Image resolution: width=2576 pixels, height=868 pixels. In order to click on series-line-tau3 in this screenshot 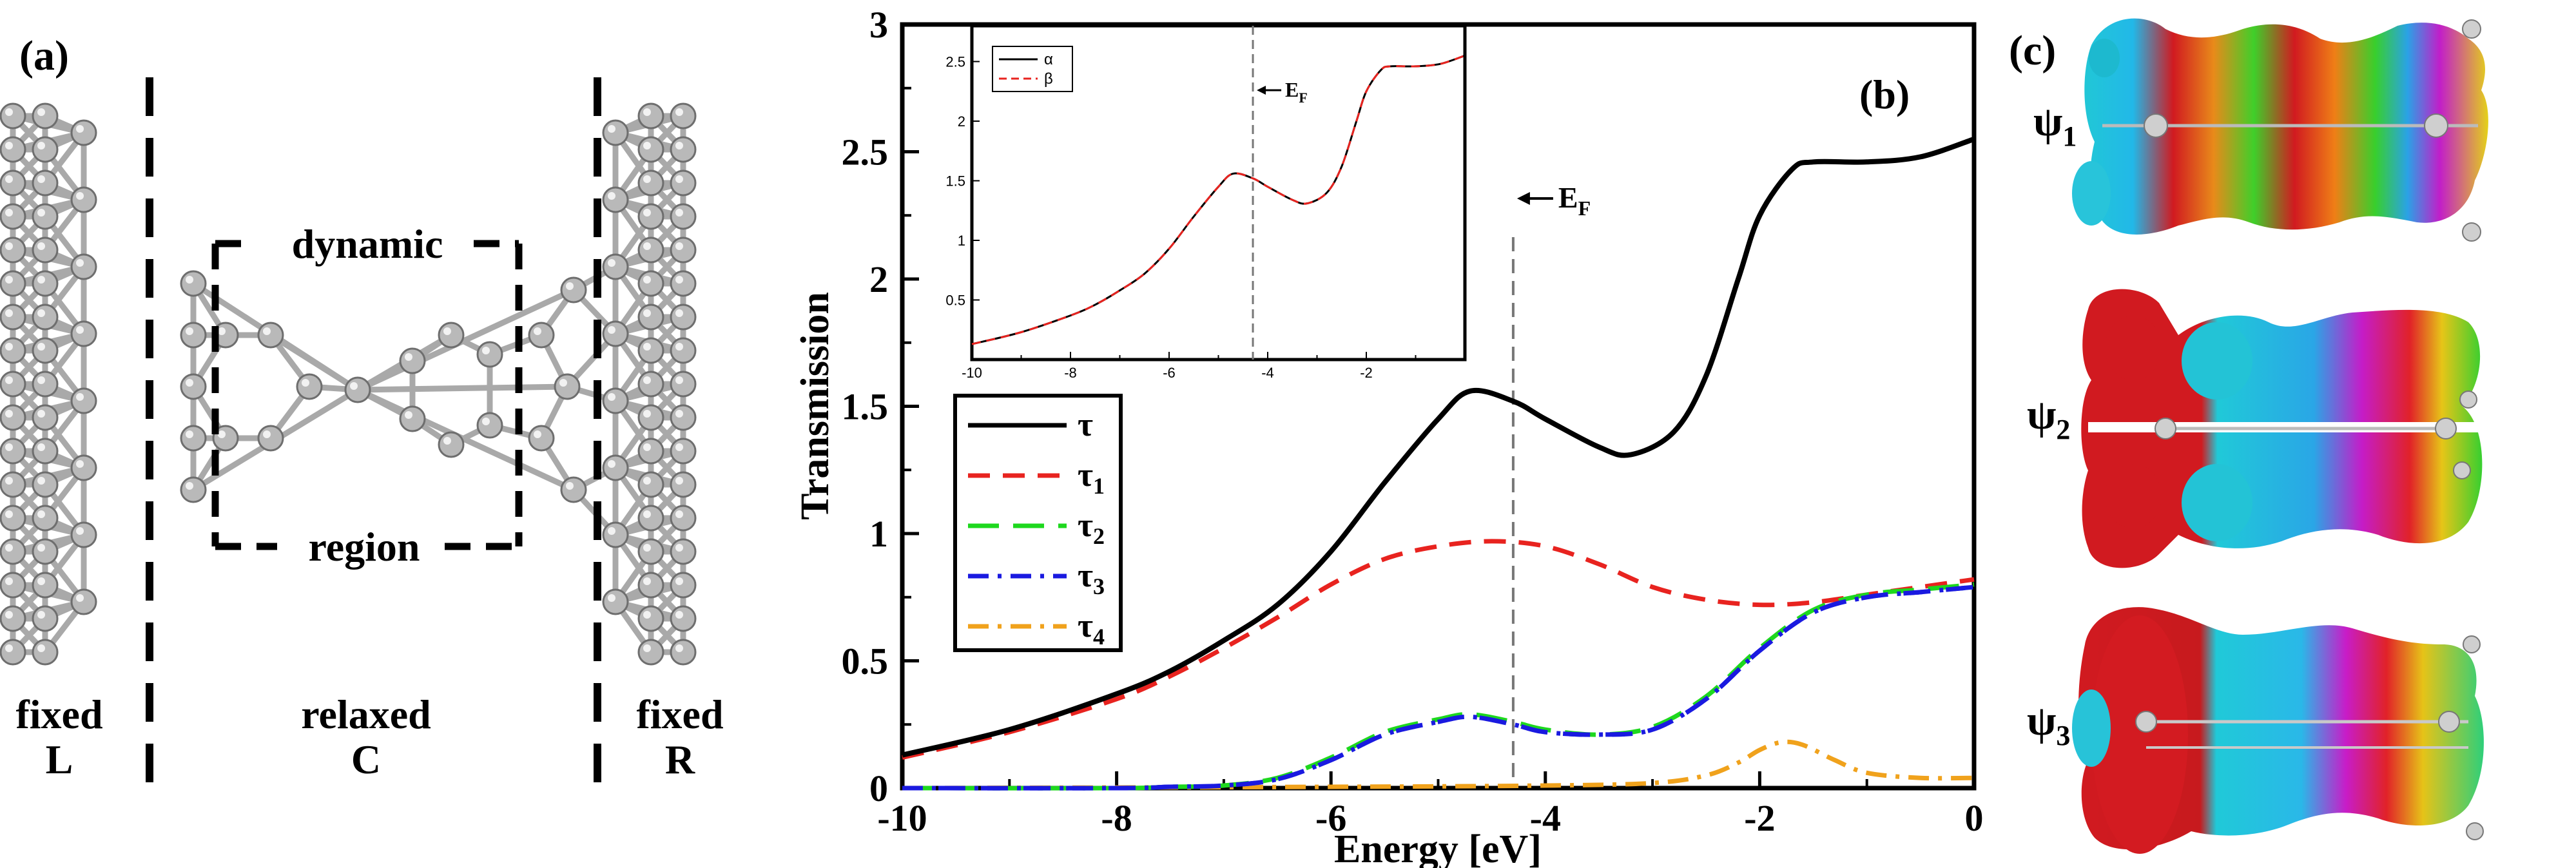, I will do `click(1438, 688)`.